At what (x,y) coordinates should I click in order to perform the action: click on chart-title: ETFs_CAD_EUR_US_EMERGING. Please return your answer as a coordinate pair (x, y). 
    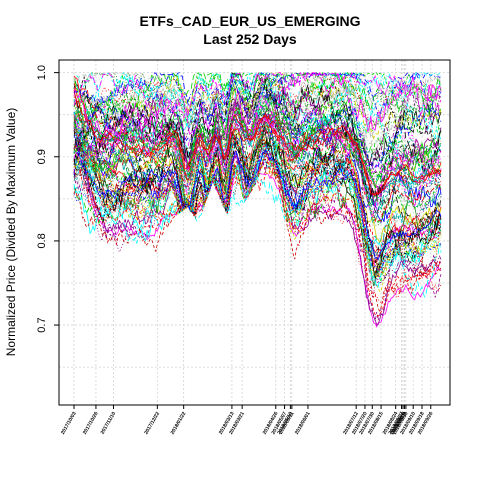
    Looking at the image, I should click on (250, 21).